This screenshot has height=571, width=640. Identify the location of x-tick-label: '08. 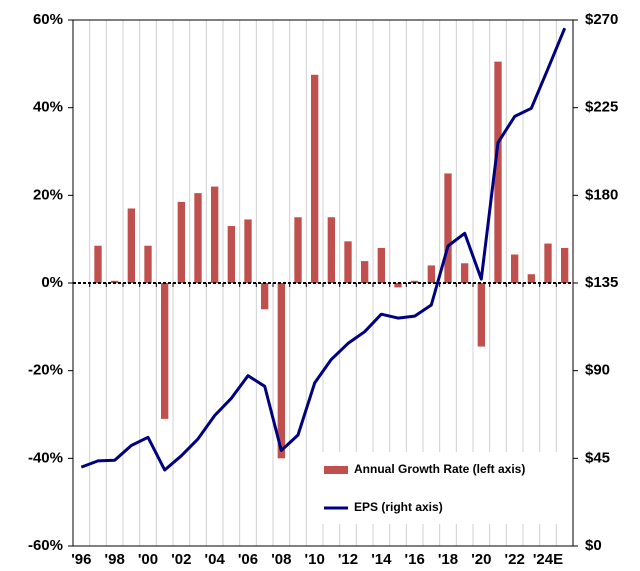
(281, 559).